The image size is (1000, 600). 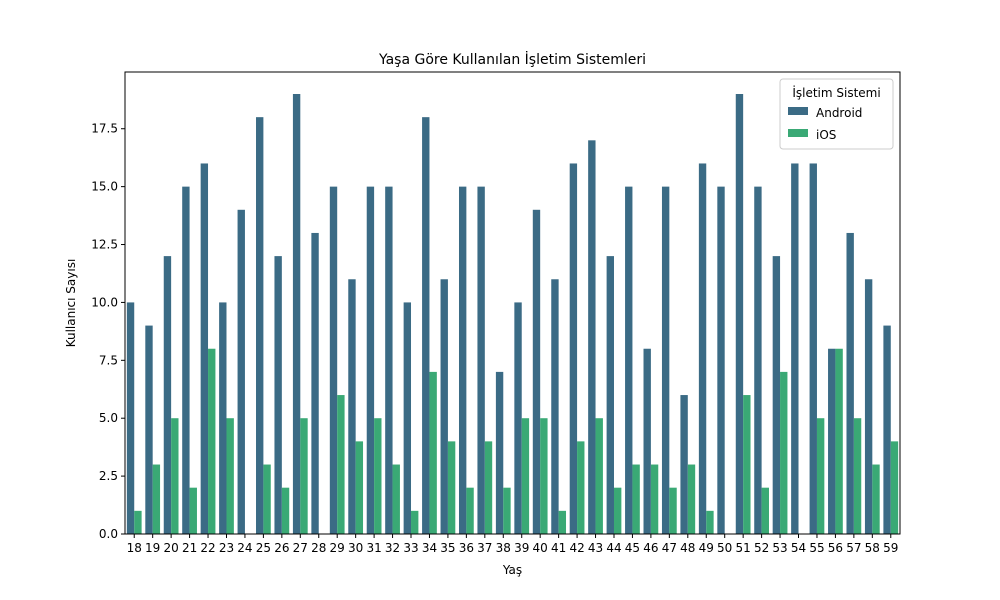 I want to click on x-tick-label: 26, so click(x=281, y=548).